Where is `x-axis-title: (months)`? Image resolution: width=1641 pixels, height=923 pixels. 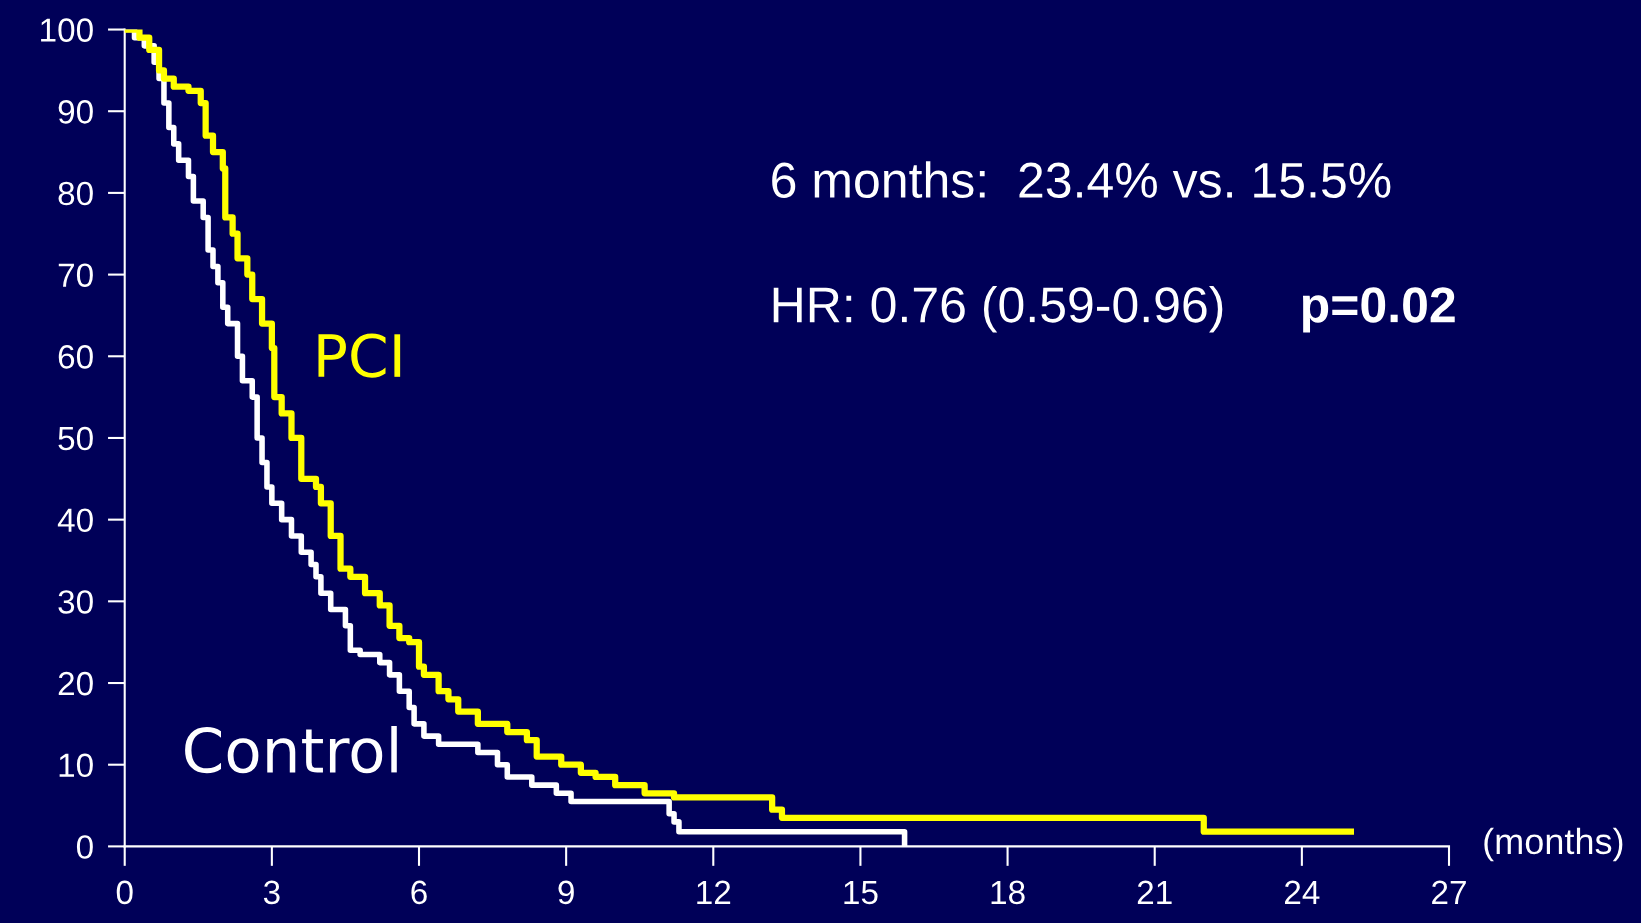
x-axis-title: (months) is located at coordinates (1553, 844).